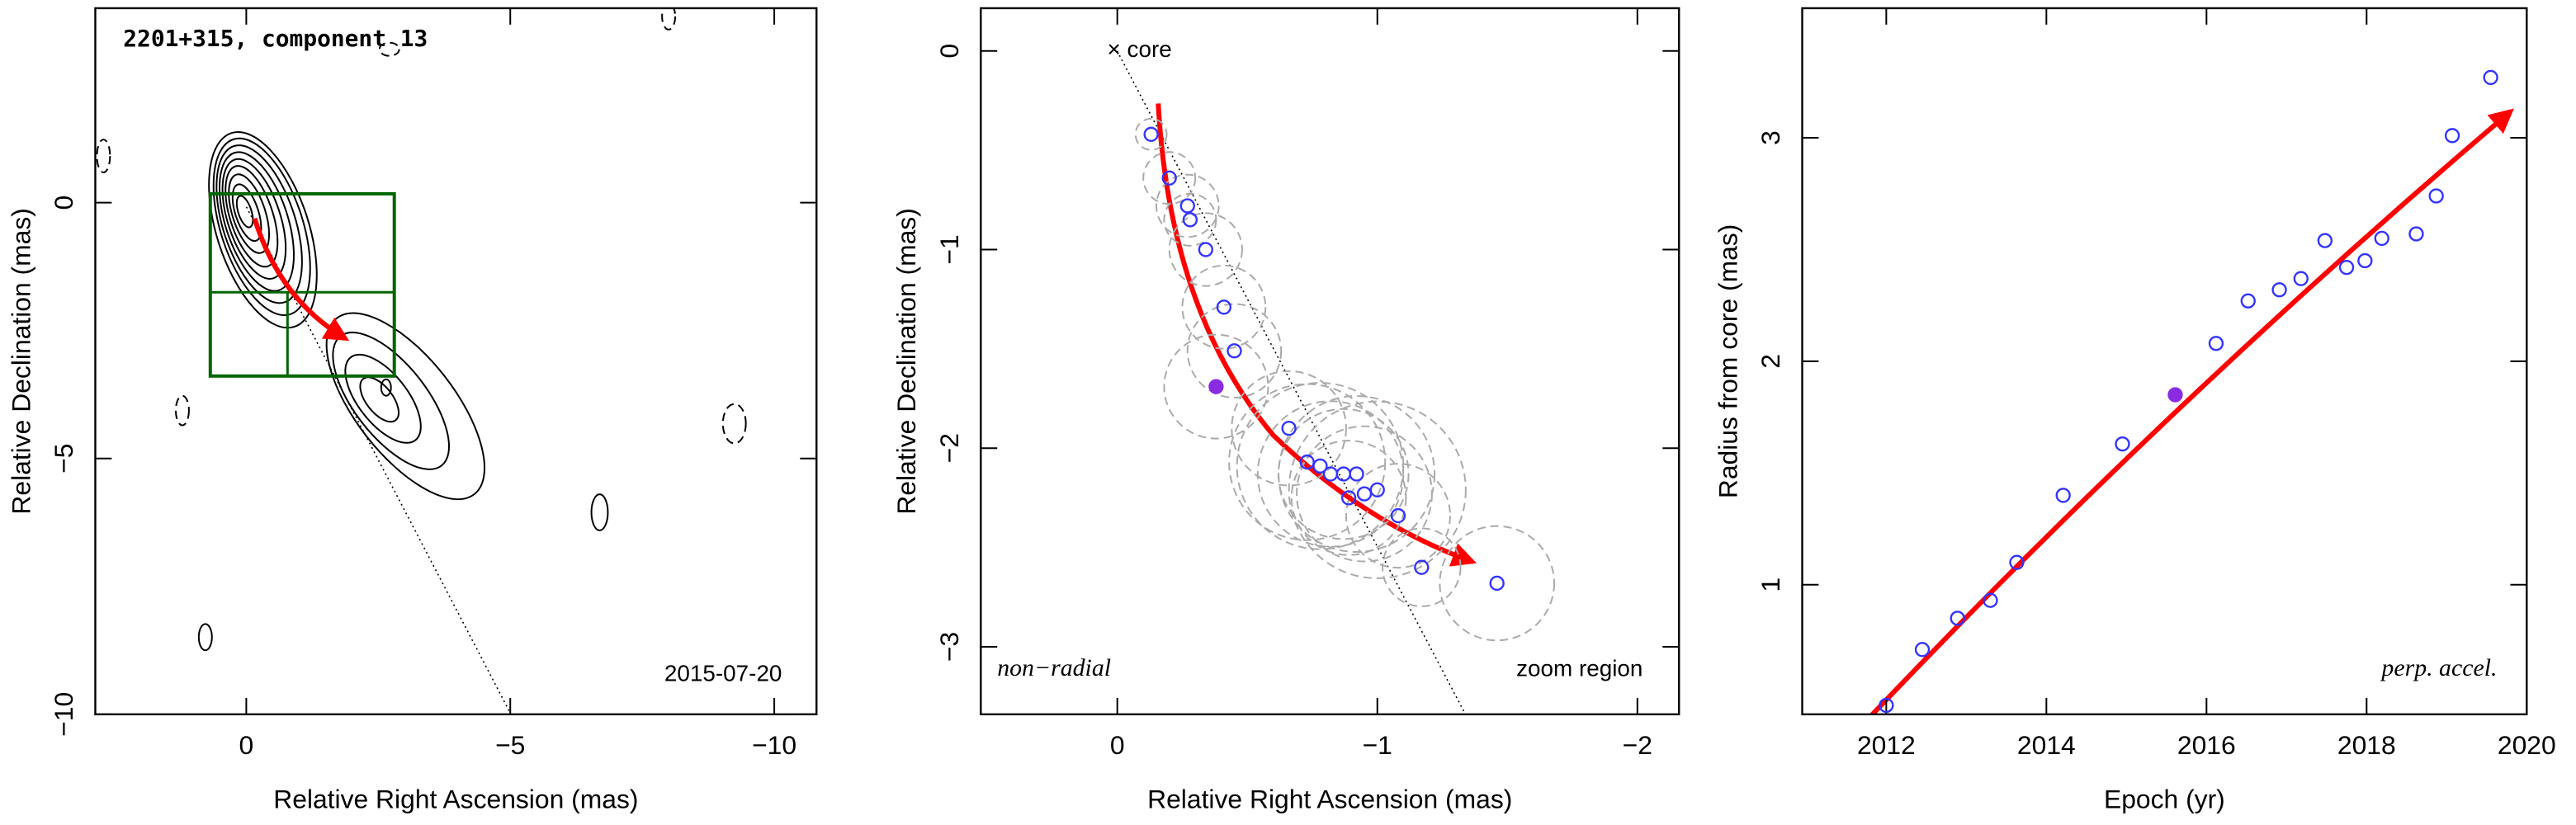 The width and height of the screenshot is (2576, 825). I want to click on y-axis-label: Radius from core (mas), so click(1727, 361).